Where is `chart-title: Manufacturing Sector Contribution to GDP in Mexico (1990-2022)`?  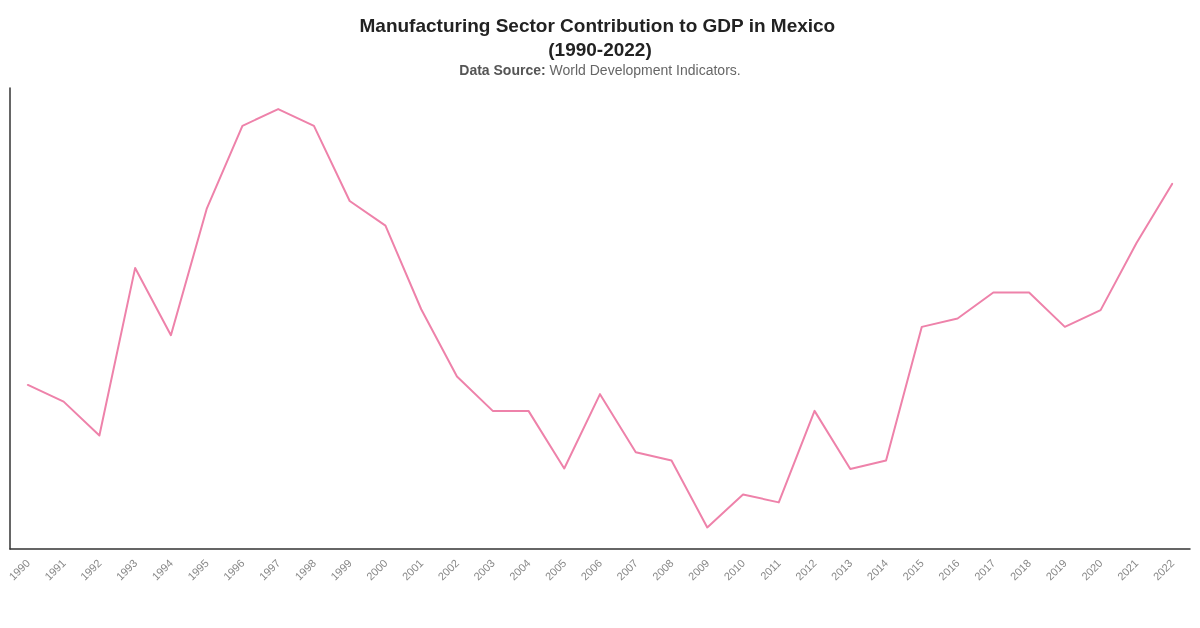
chart-title: Manufacturing Sector Contribution to GDP in Mexico (1990-2022) is located at coordinates (600, 37).